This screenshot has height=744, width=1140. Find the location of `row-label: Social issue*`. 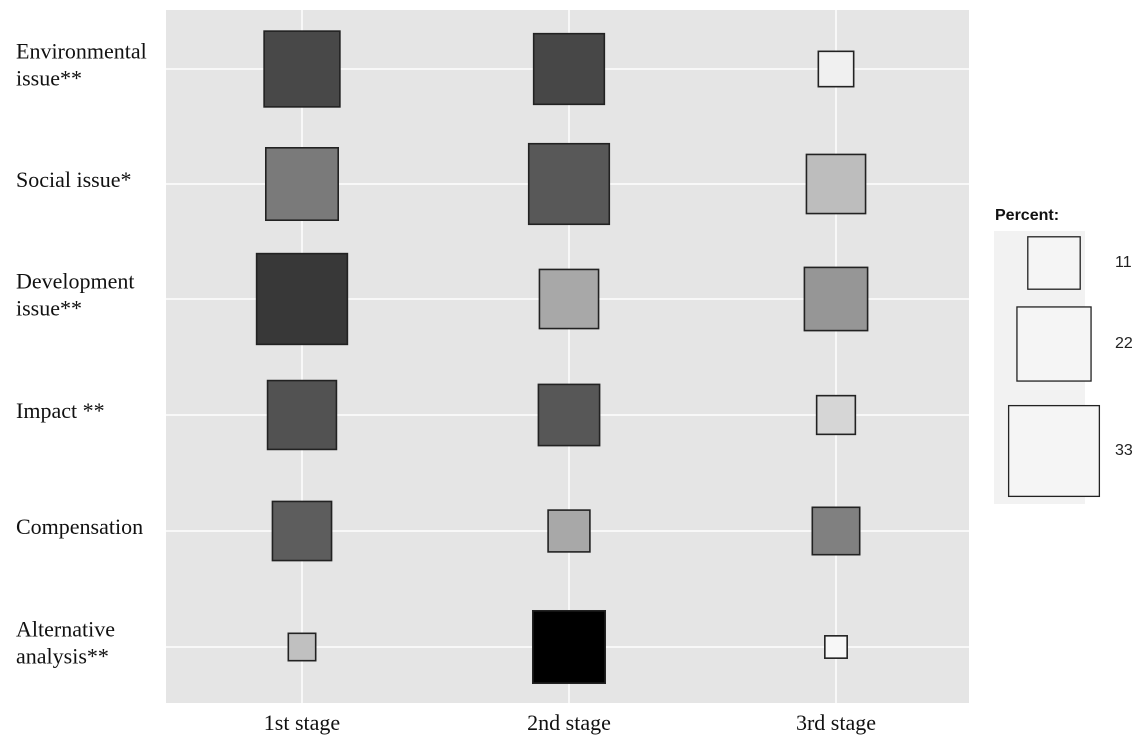

row-label: Social issue* is located at coordinates (74, 179).